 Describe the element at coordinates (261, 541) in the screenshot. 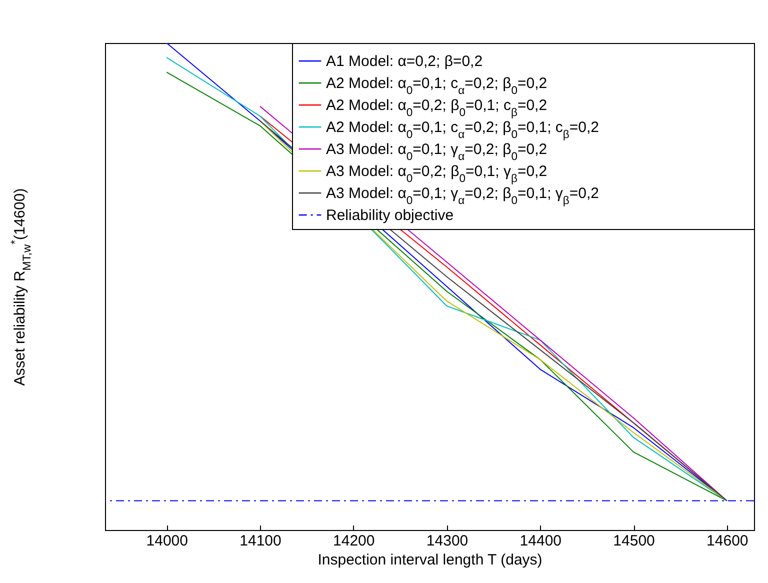

I see `x-tick-label: 14100` at that location.